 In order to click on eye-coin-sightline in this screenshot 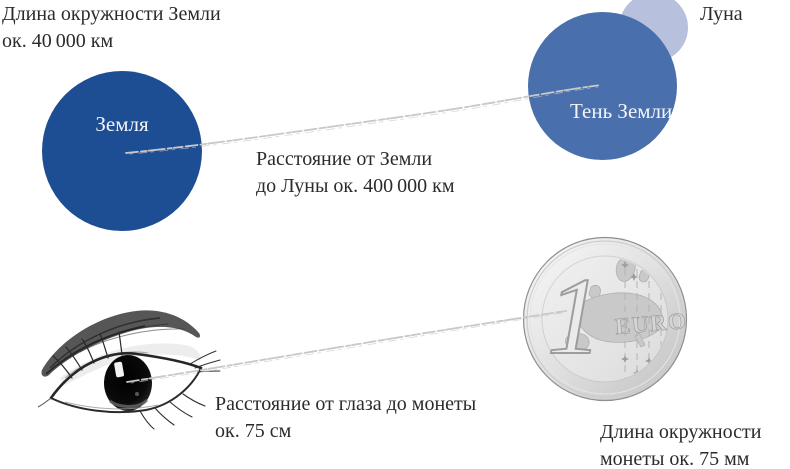, I will do `click(346, 346)`.